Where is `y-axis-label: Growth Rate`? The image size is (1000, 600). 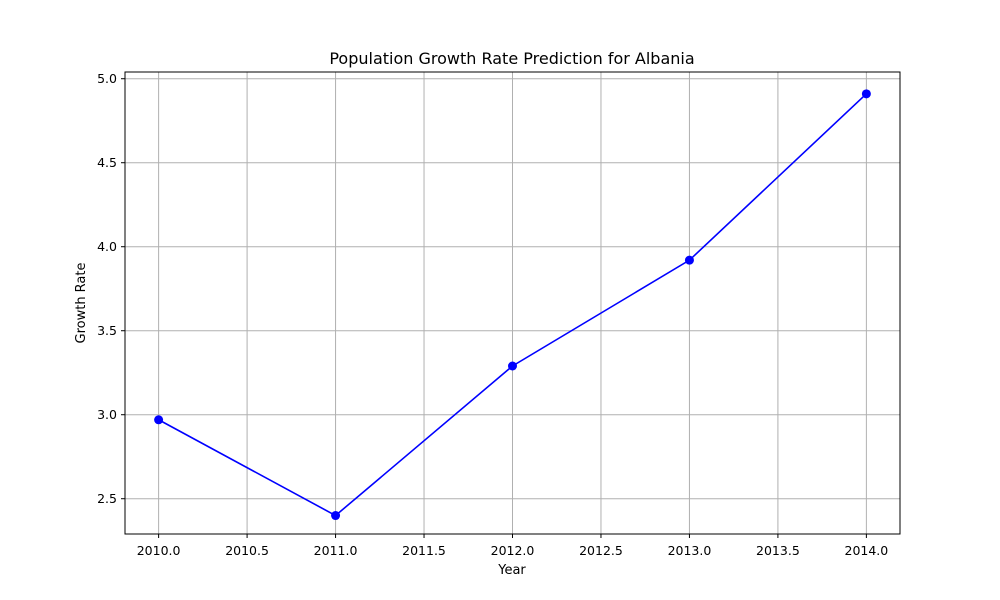
y-axis-label: Growth Rate is located at coordinates (81, 303).